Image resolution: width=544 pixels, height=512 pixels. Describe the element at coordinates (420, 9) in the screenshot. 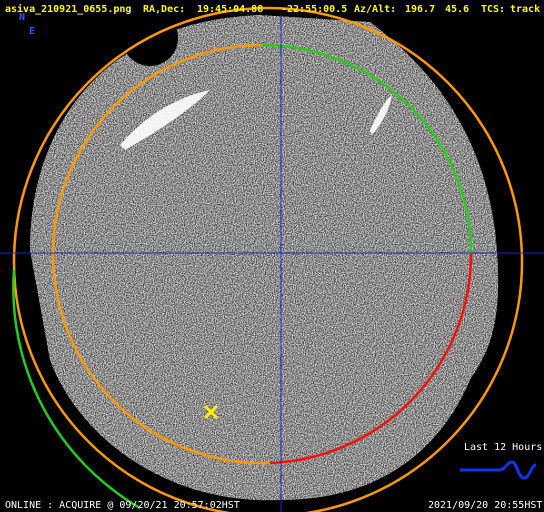

I see `az-value: 196.7` at that location.